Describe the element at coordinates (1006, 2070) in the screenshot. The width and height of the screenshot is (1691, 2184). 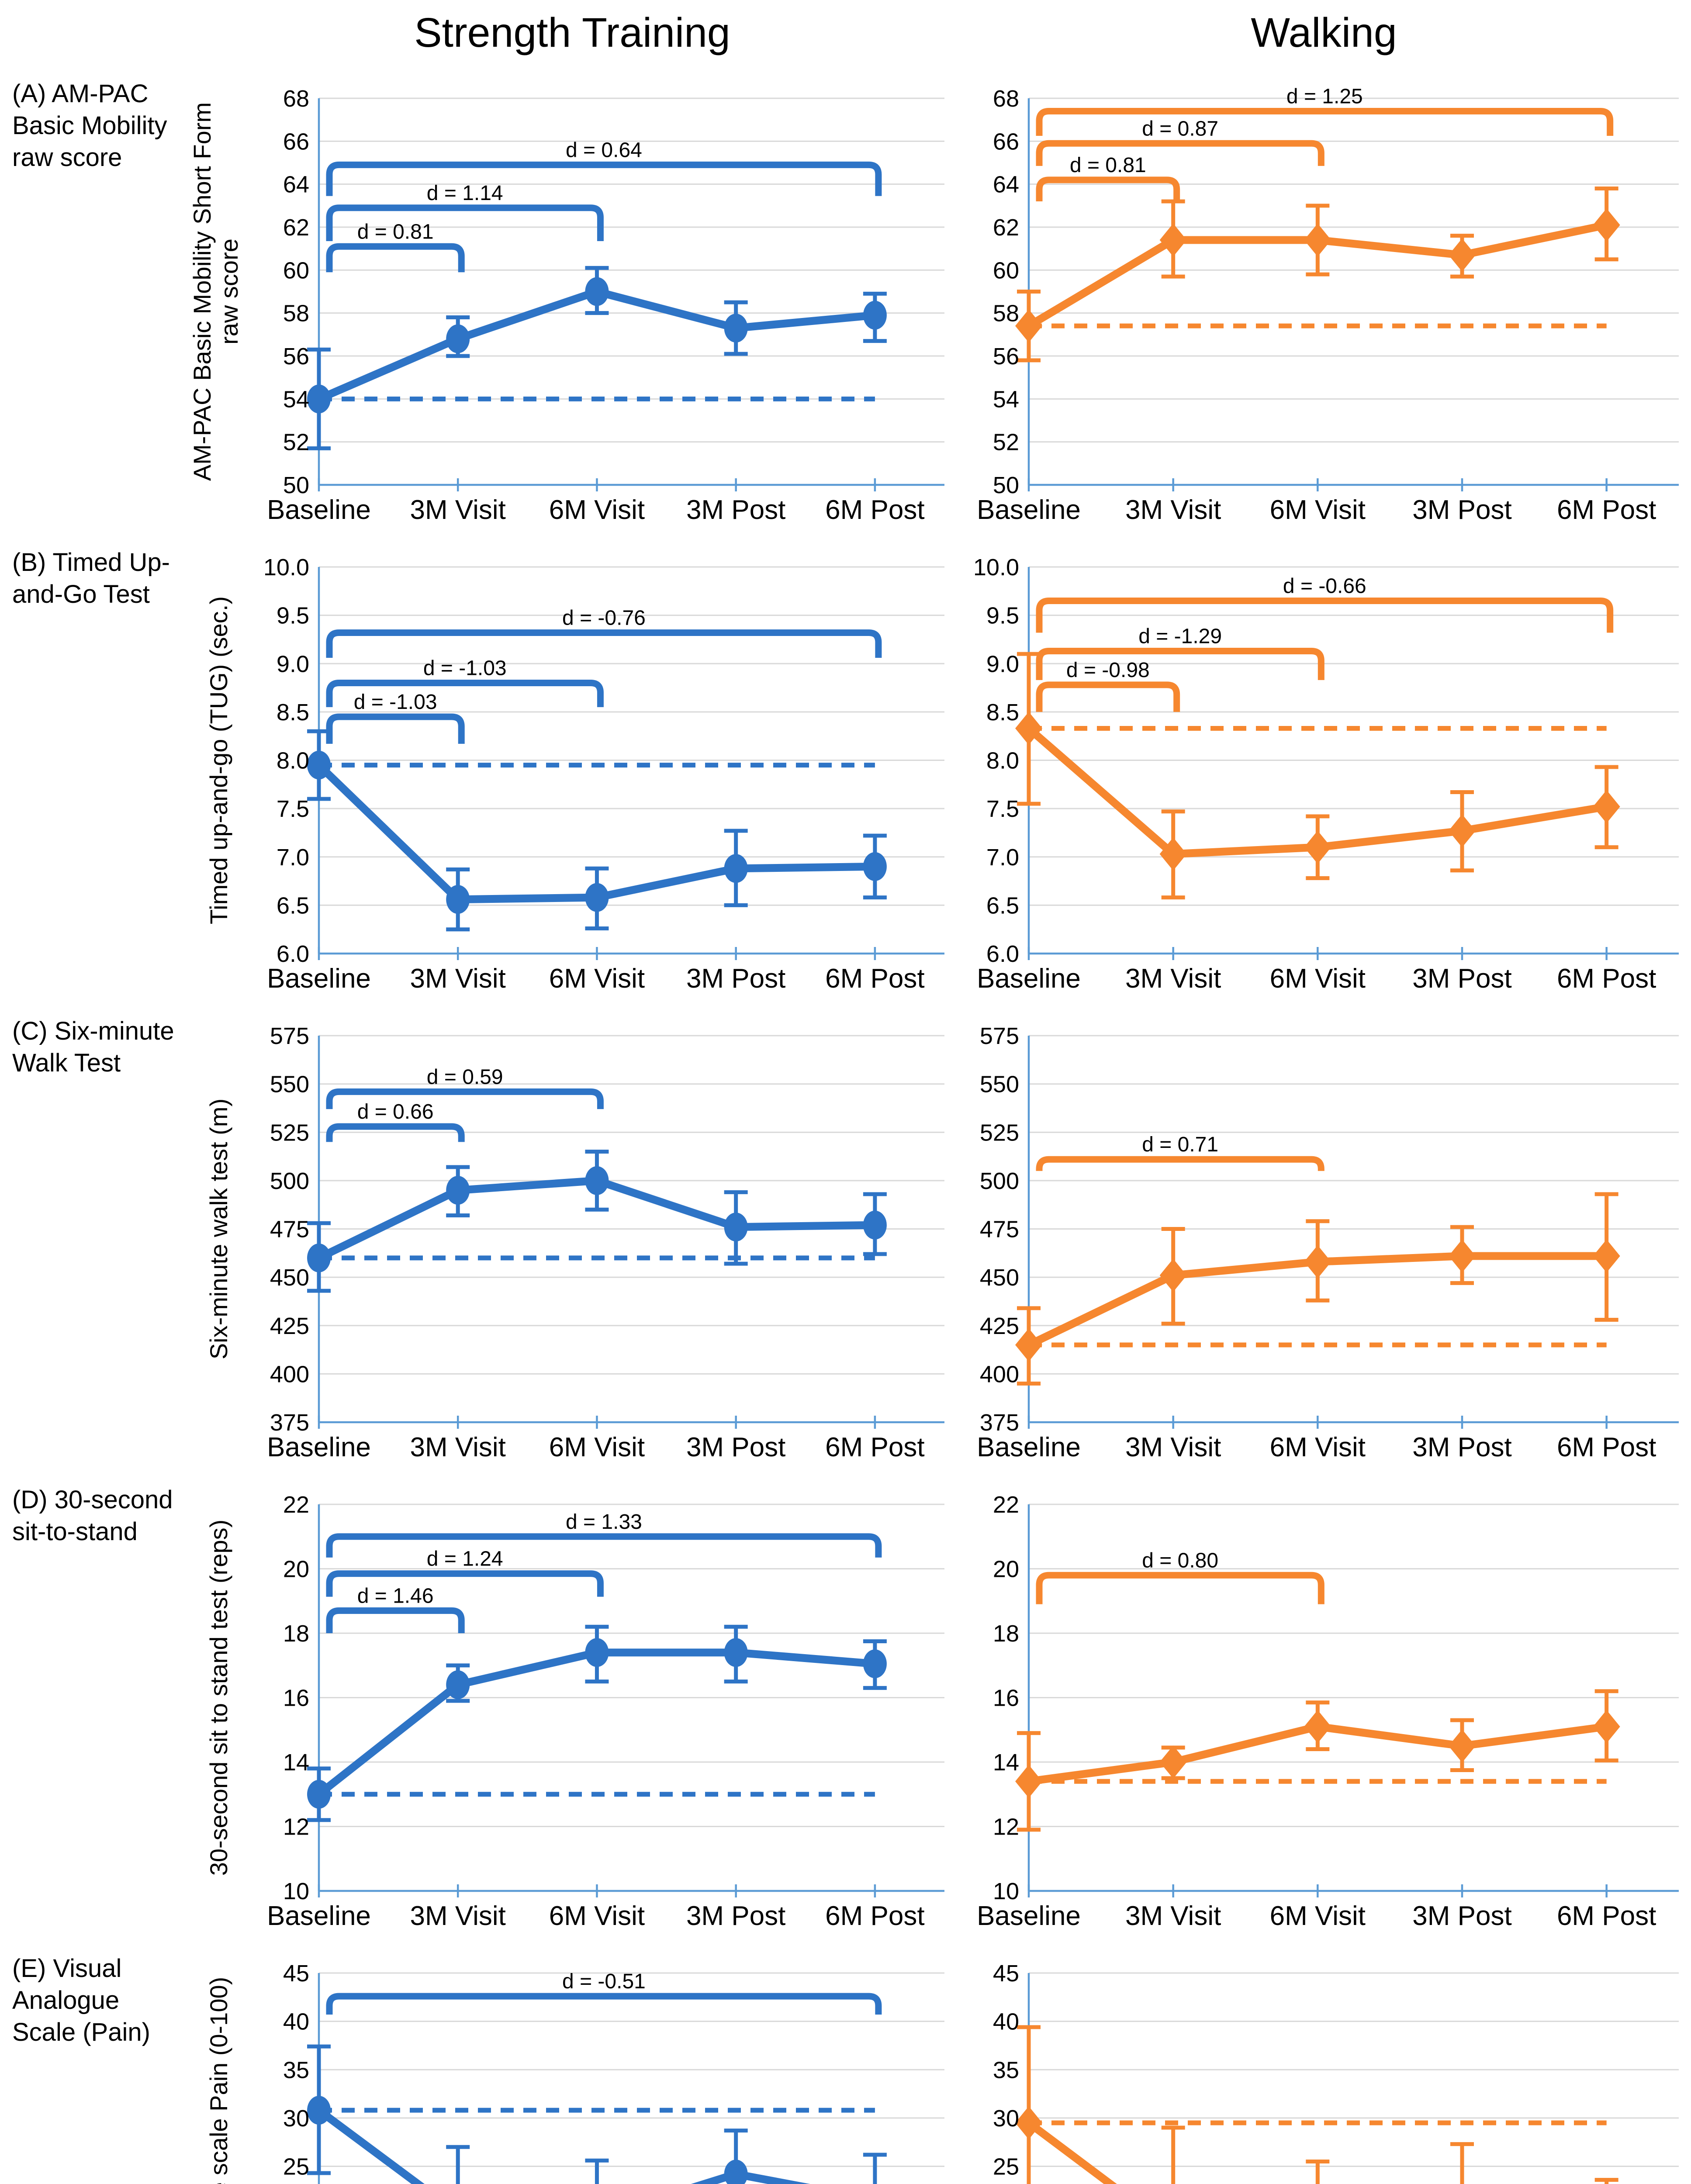
I see `y-axis-tick-labels: 51015202530354045` at that location.